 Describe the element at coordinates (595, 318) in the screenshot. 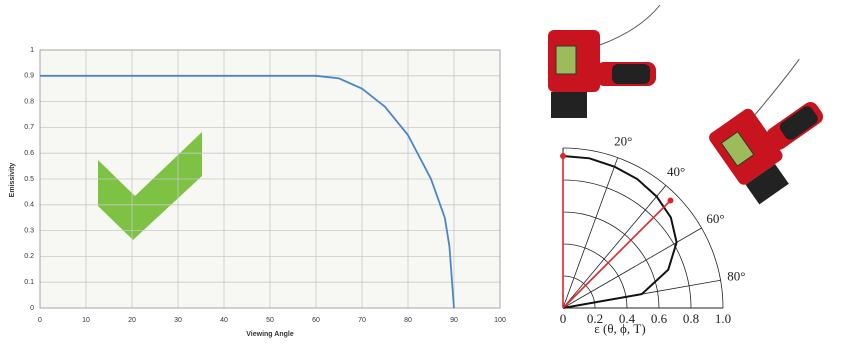

I see `r-tick-label: 0.2` at that location.